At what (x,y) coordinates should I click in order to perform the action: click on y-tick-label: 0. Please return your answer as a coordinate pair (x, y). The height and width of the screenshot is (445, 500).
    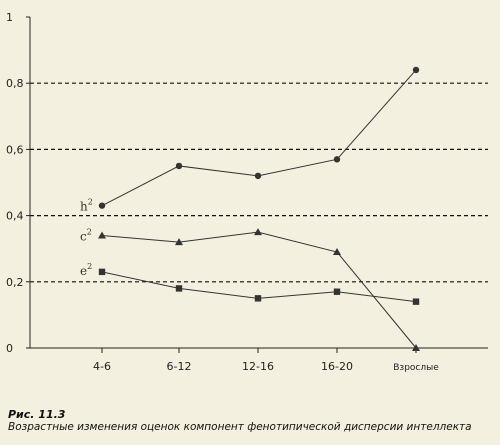
    Looking at the image, I should click on (9, 348).